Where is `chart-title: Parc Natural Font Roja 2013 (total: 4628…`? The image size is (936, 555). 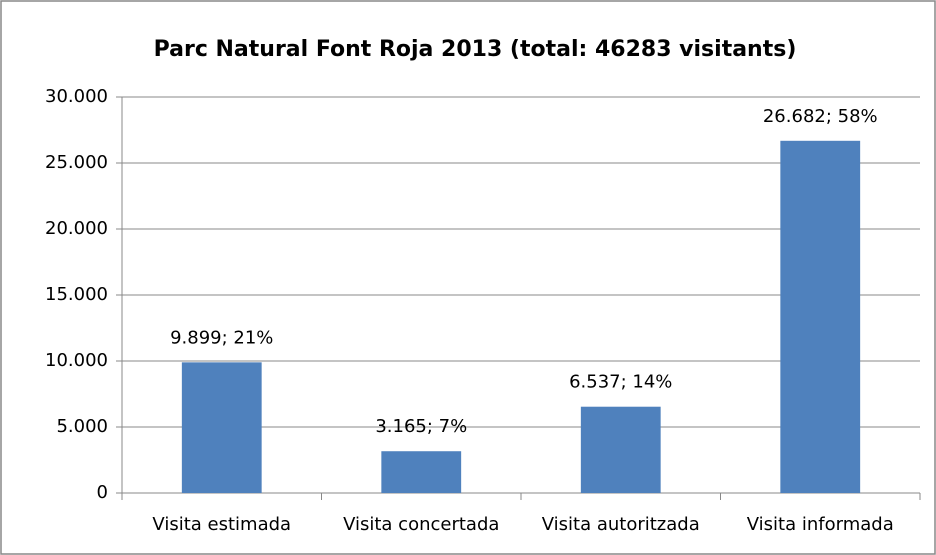 chart-title: Parc Natural Font Roja 2013 (total: 4628… is located at coordinates (475, 49).